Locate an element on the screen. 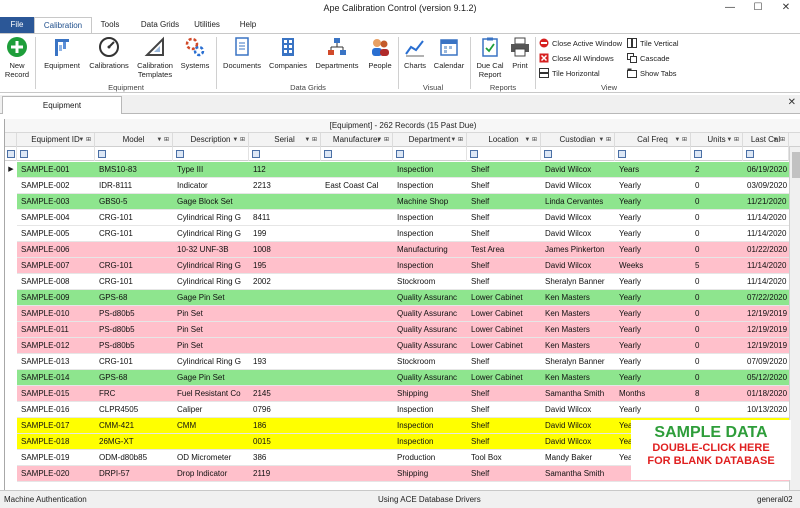  filter-cell-description is located at coordinates (211, 154).